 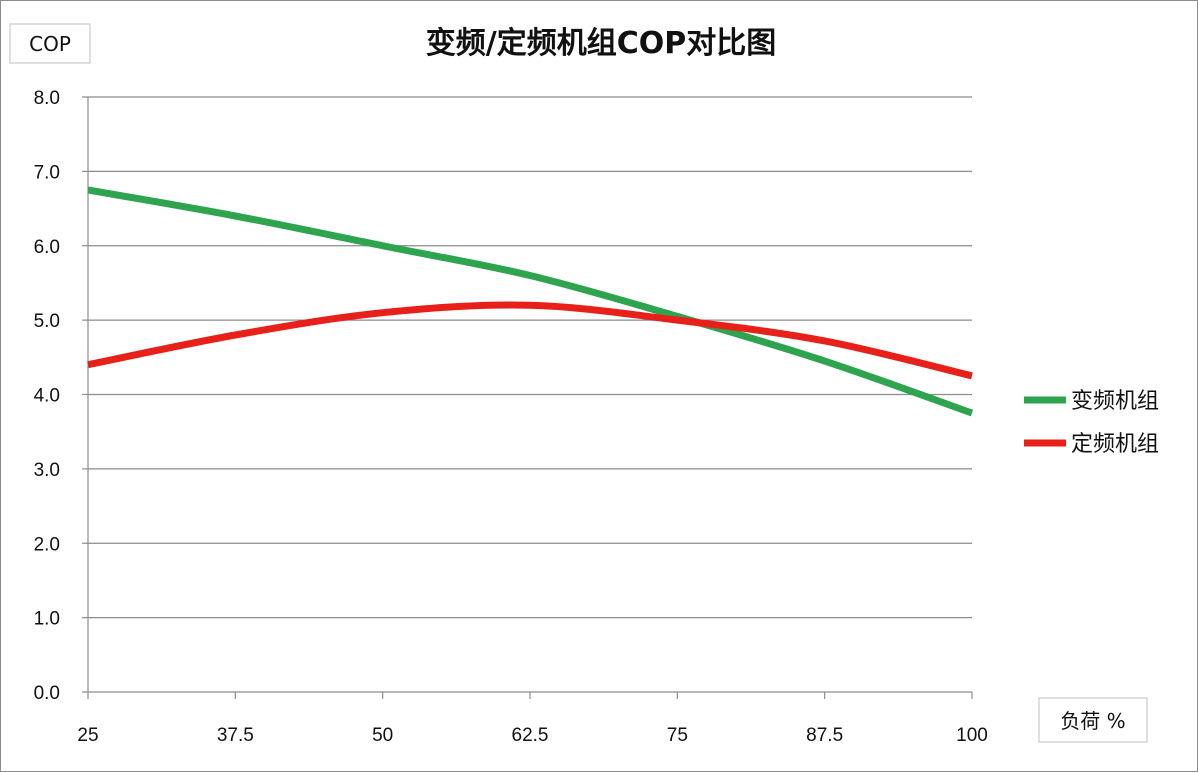 I want to click on x-tick-label: 87.5, so click(x=824, y=735).